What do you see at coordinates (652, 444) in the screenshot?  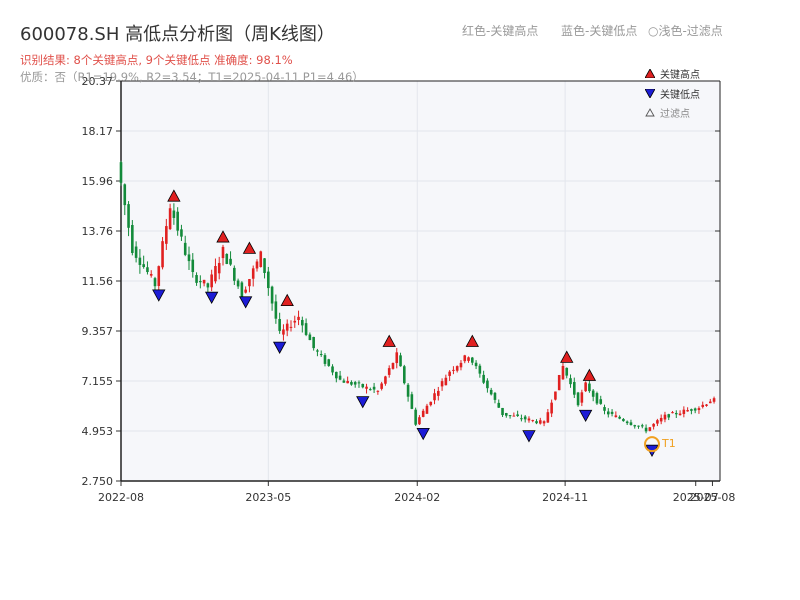 I see `t1-ring` at bounding box center [652, 444].